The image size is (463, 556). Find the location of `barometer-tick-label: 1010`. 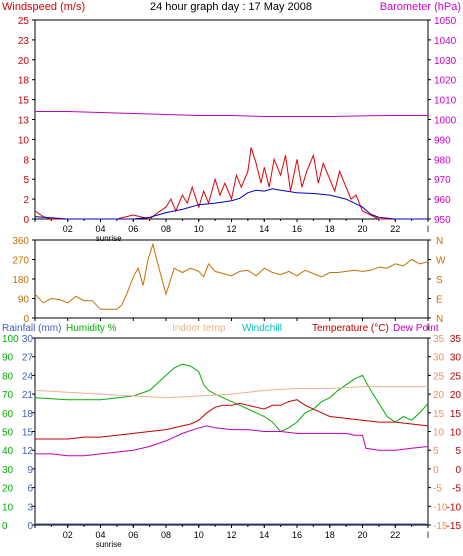

barometer-tick-label: 1010 is located at coordinates (445, 101).